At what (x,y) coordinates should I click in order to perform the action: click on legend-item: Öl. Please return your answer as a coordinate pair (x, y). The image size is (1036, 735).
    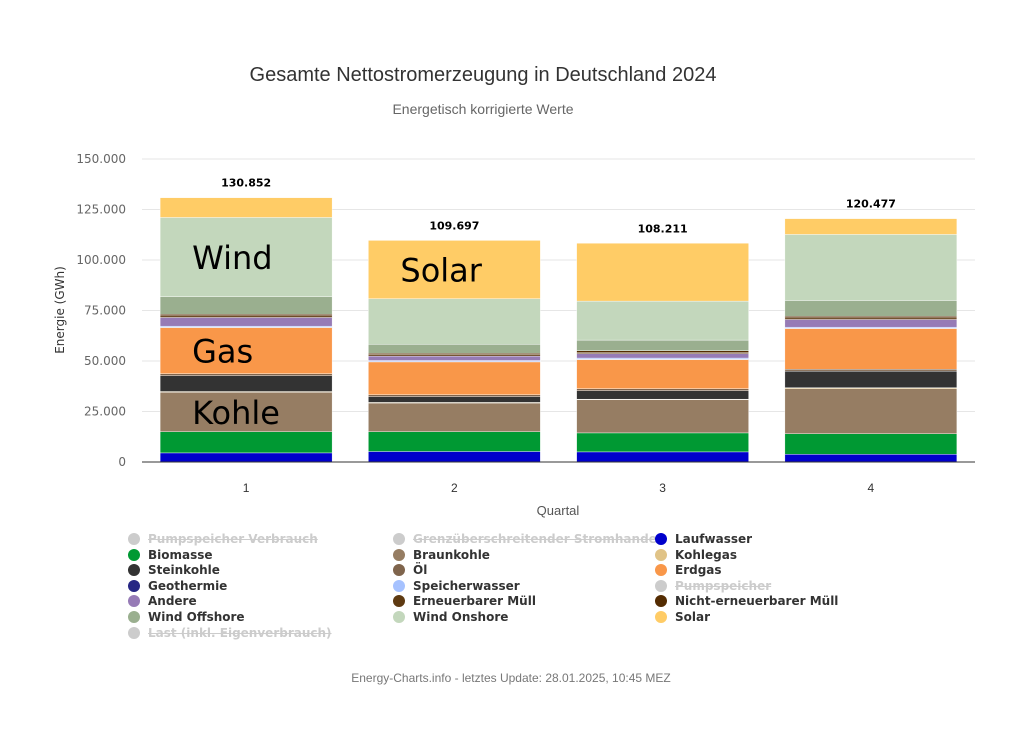
    Looking at the image, I should click on (410, 570).